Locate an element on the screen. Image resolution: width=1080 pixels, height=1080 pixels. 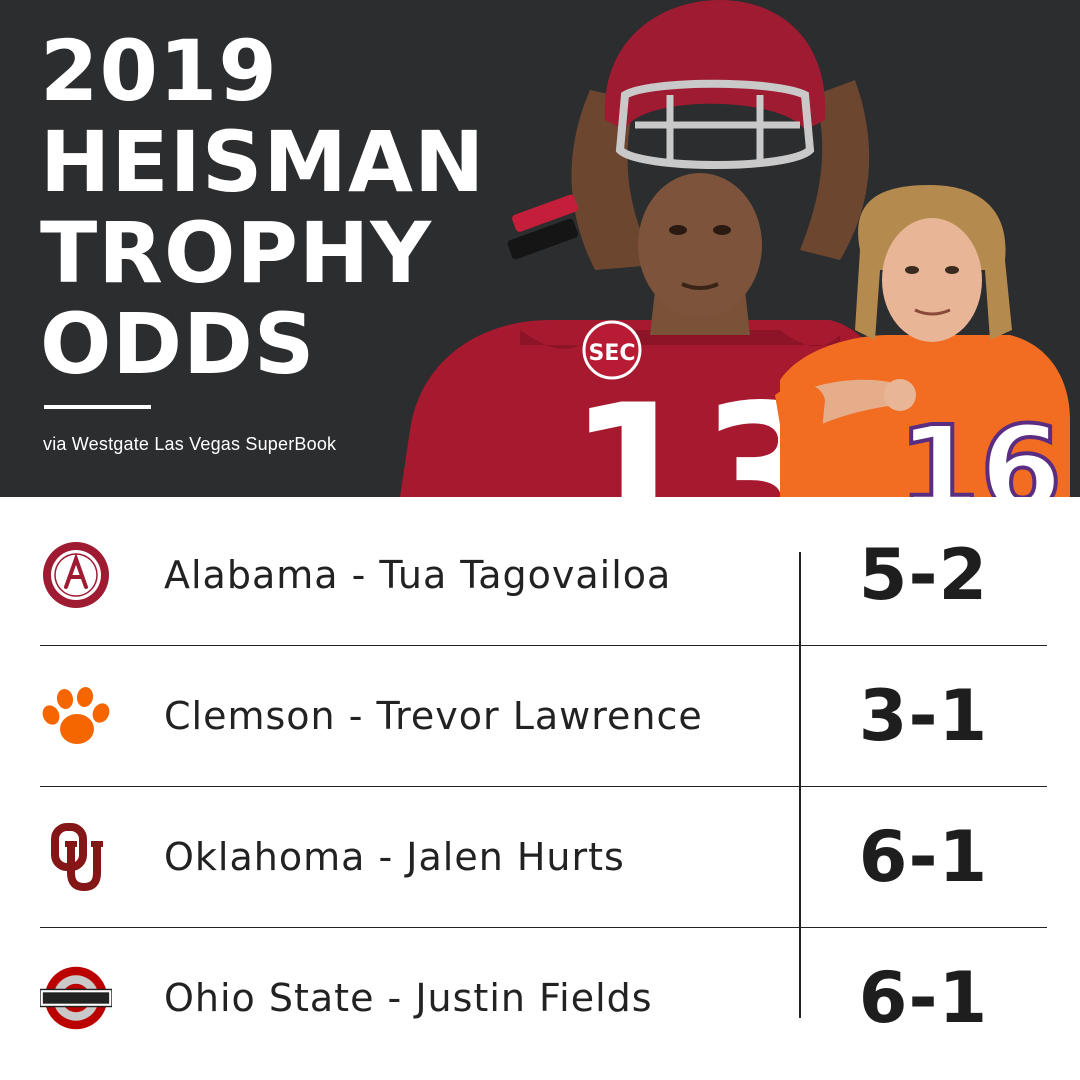
ohio-state-logo is located at coordinates (76, 997).